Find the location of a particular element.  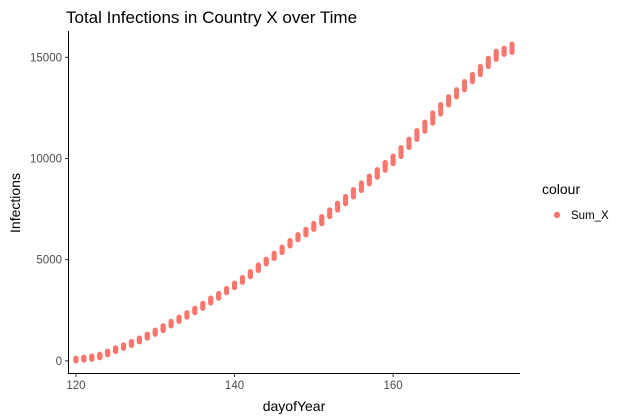

x-tick-label: 140 is located at coordinates (234, 386).